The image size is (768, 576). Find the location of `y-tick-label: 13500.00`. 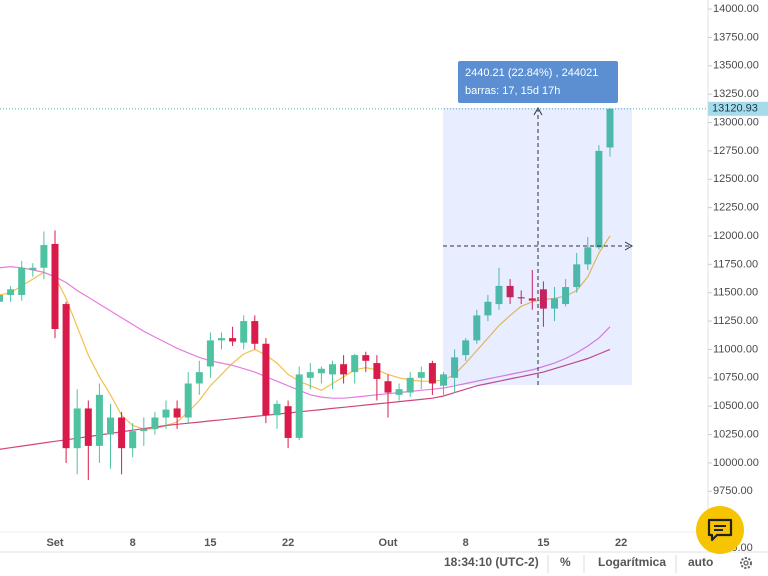

y-tick-label: 13500.00 is located at coordinates (736, 66).